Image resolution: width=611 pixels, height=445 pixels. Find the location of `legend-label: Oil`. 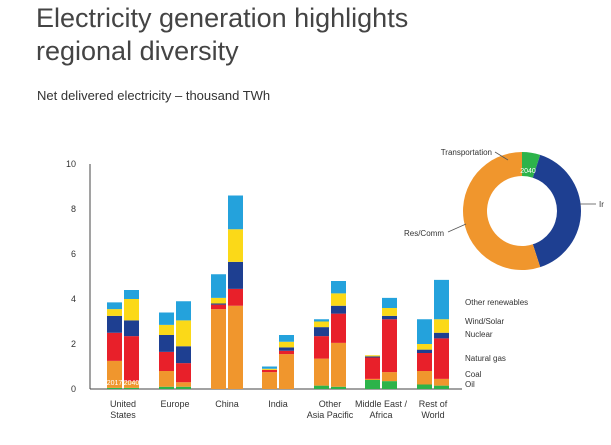

legend-label: Oil is located at coordinates (470, 384).